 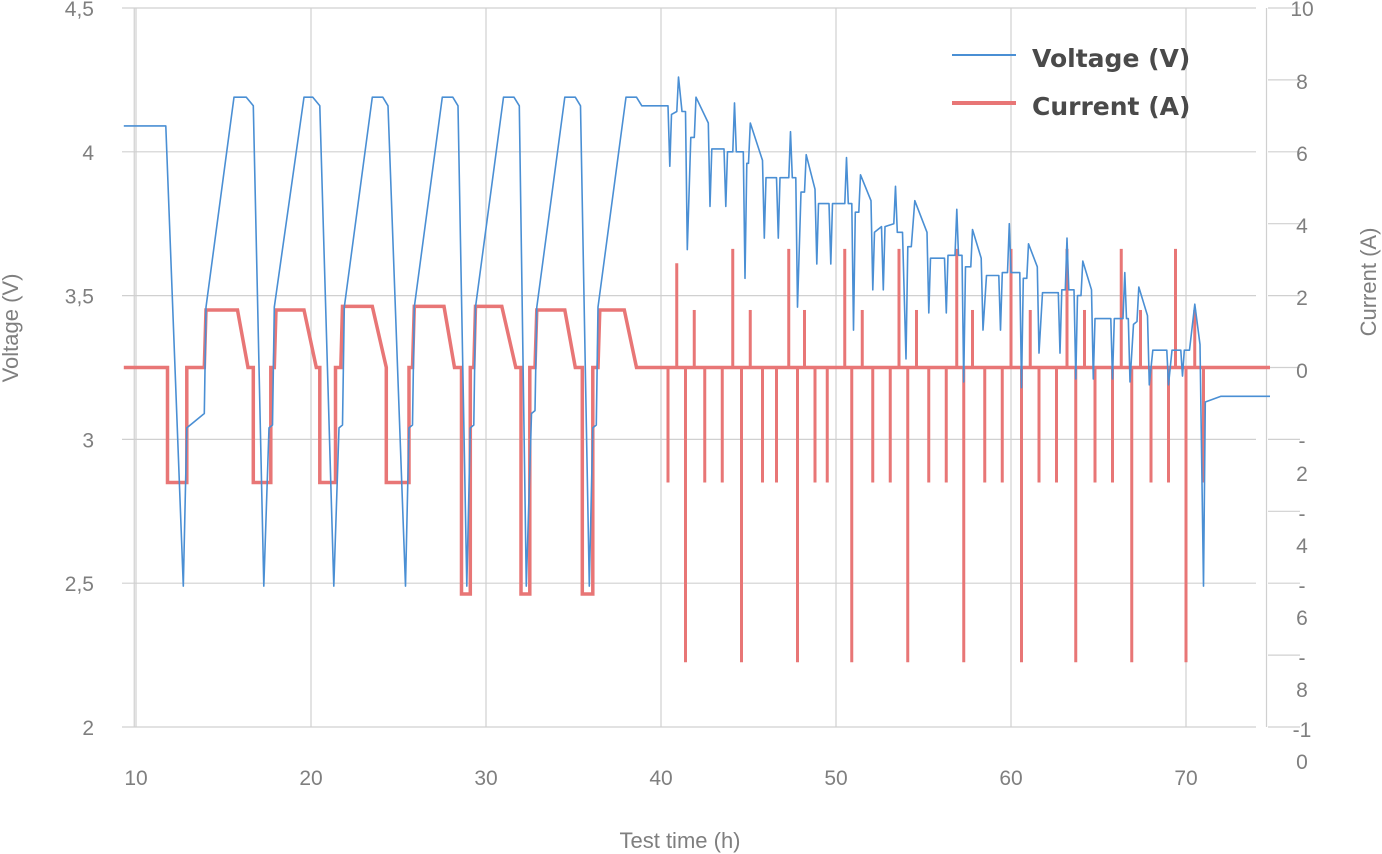 I want to click on legend: Voltage (V) Current (A), so click(x=1071, y=82).